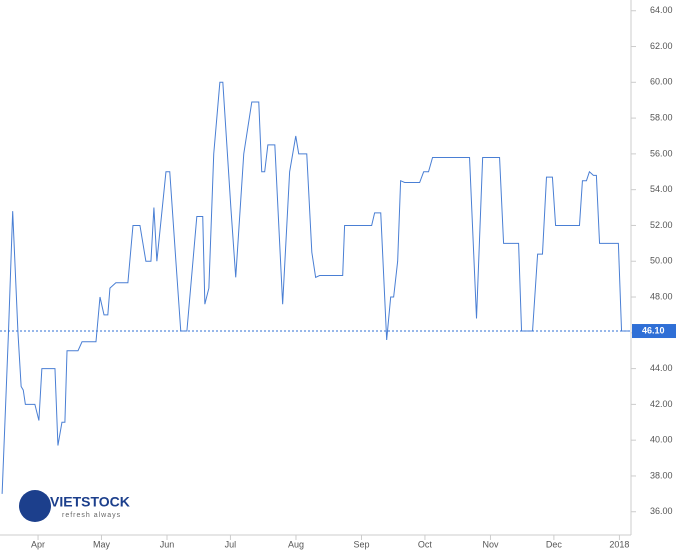  Describe the element at coordinates (619, 544) in the screenshot. I see `x-tick-label: 2018` at that location.